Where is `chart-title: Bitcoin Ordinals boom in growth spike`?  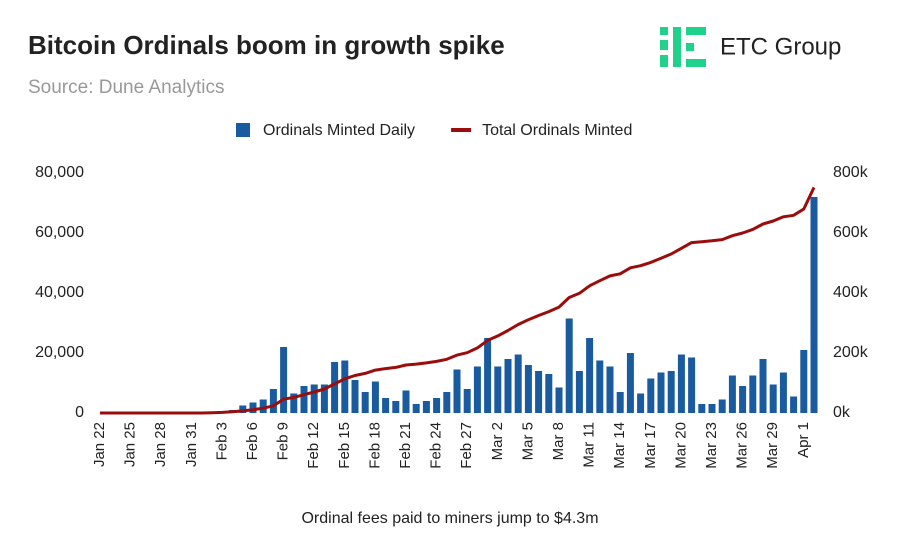 chart-title: Bitcoin Ordinals boom in growth spike is located at coordinates (266, 45).